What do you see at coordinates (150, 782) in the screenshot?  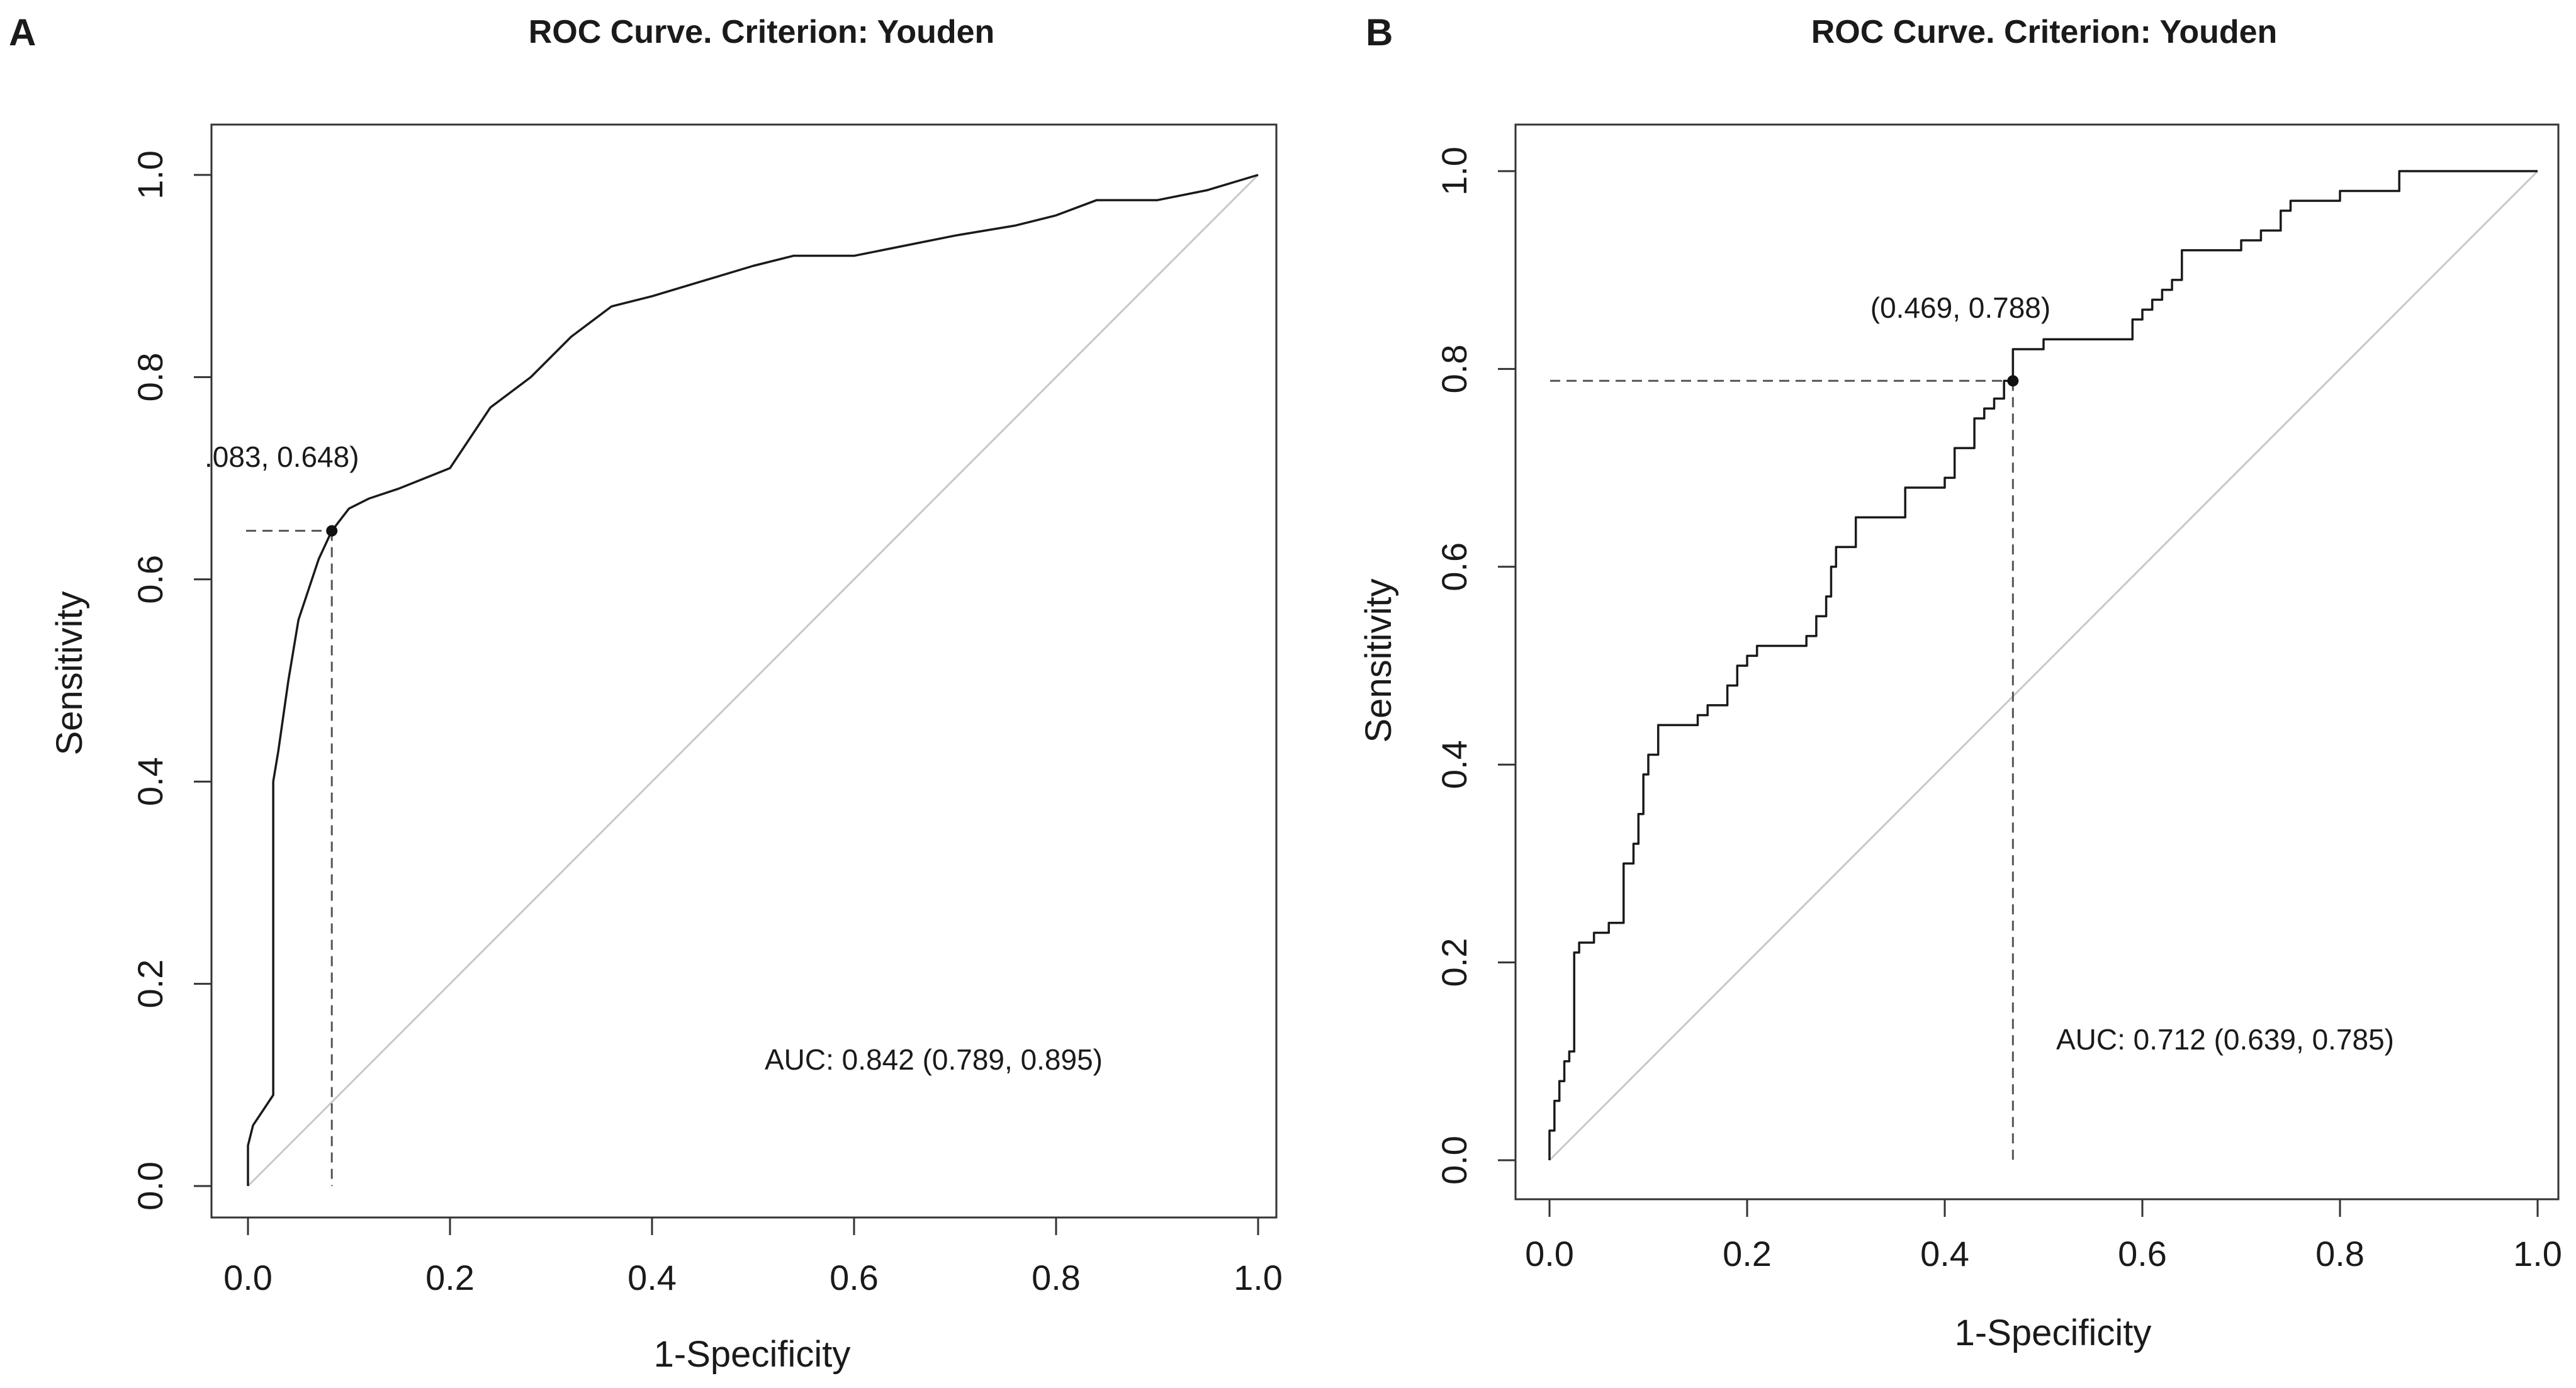 I see `panel-a-y-tick-label: 0.4` at bounding box center [150, 782].